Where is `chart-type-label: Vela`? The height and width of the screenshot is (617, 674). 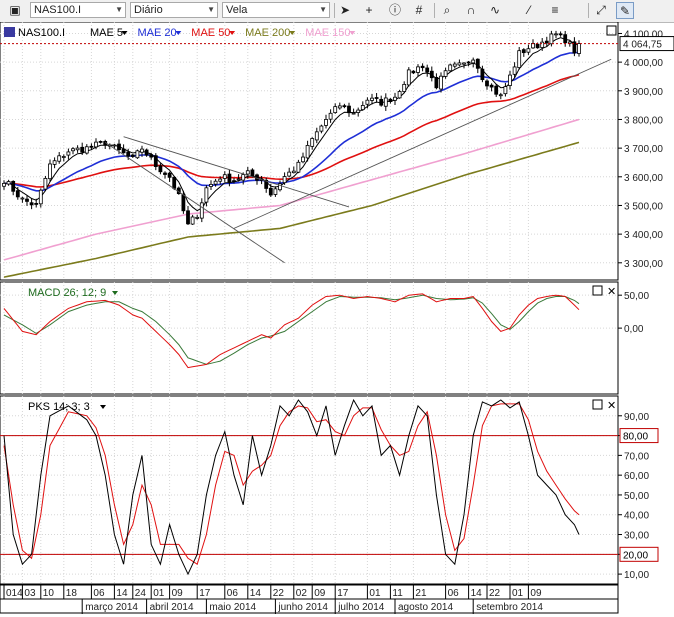
chart-type-label: Vela is located at coordinates (237, 10).